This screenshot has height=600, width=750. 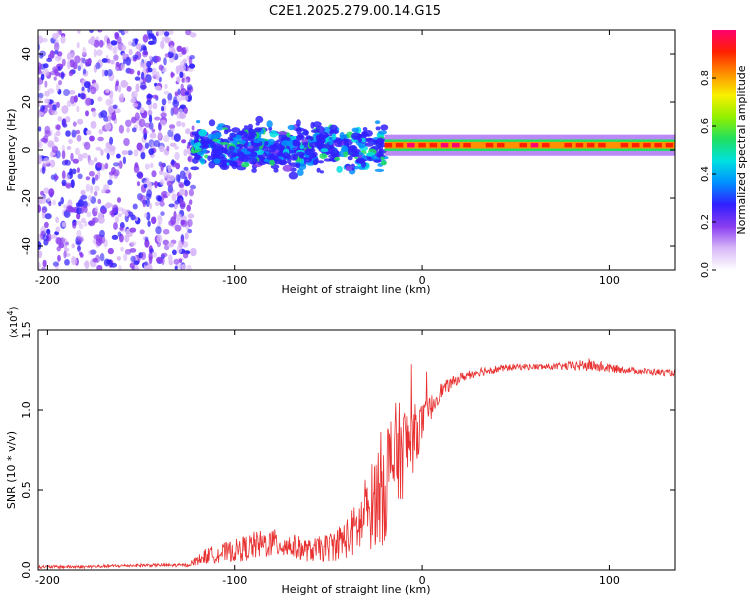 I want to click on y-tick-label: -40, so click(x=26, y=246).